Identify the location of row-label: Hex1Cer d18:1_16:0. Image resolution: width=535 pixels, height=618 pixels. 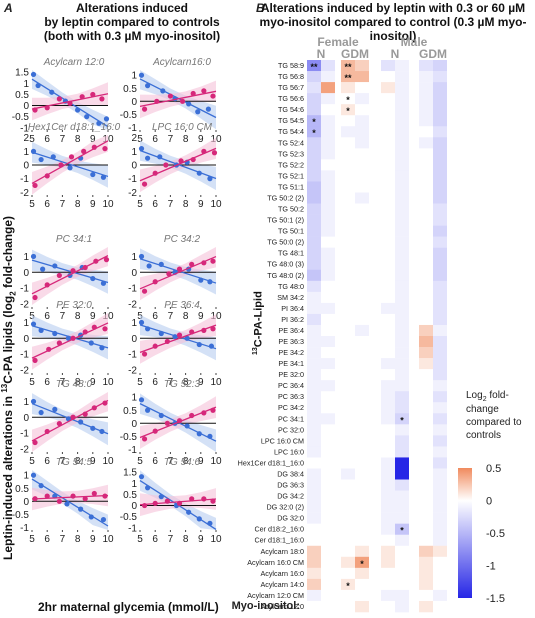
(271, 462).